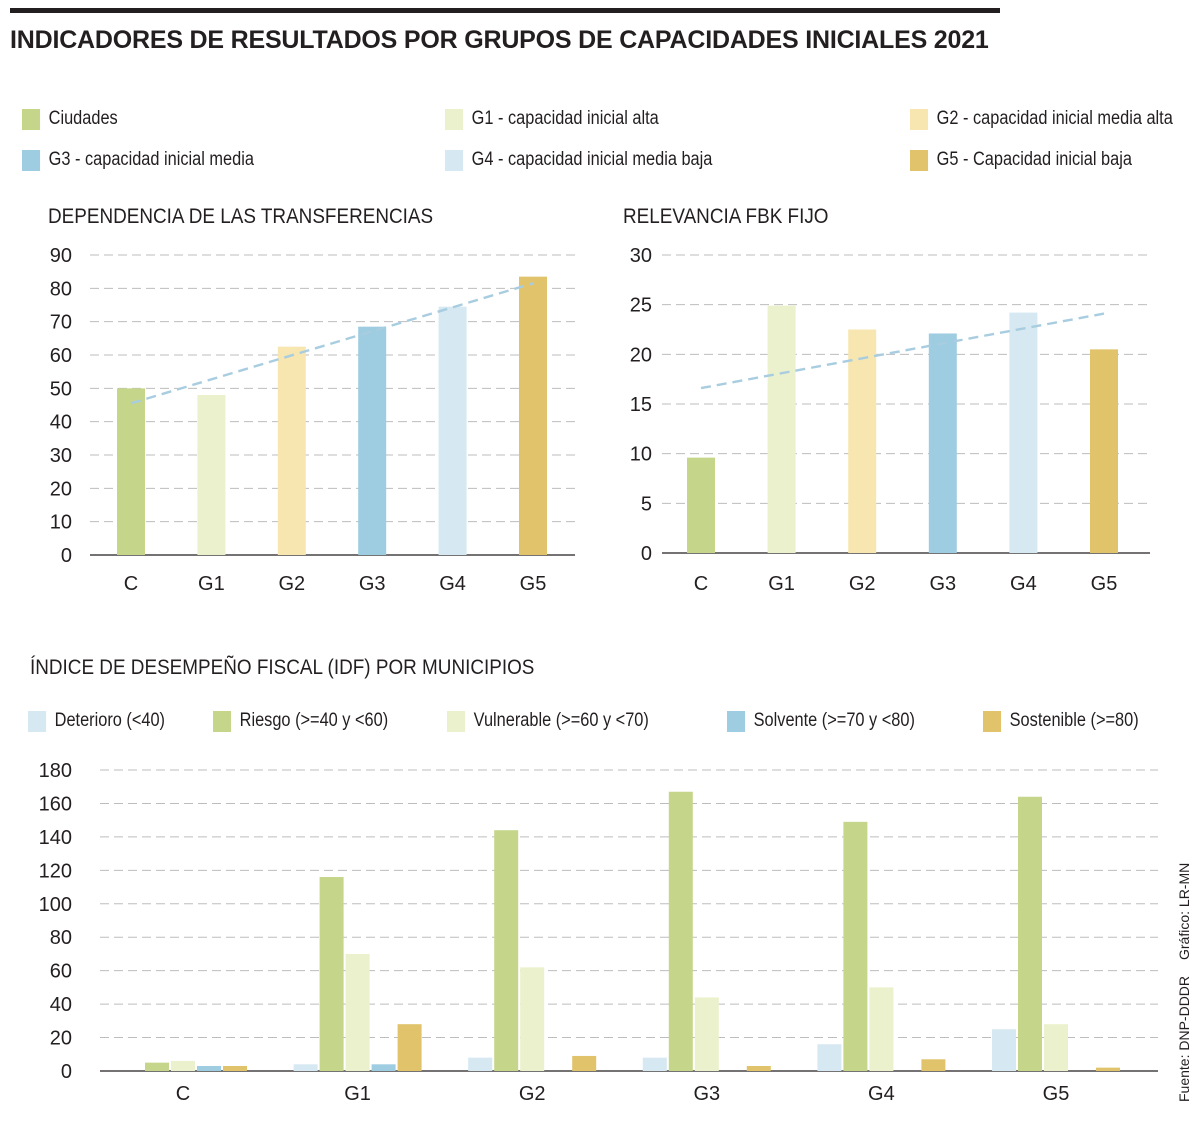 This screenshot has width=1200, height=1139. Describe the element at coordinates (881, 1094) in the screenshot. I see `x-tick-label: G4` at that location.